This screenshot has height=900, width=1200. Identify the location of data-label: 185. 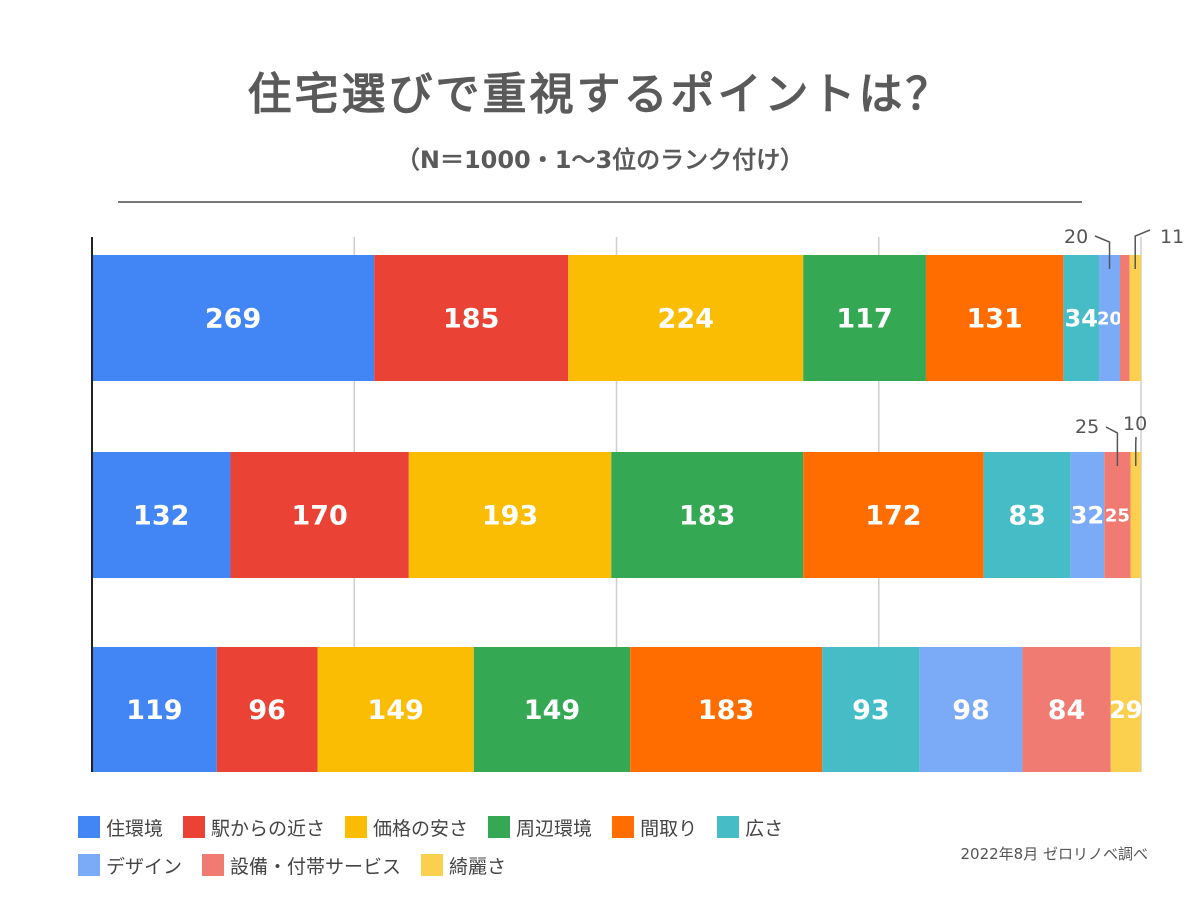
(471, 319).